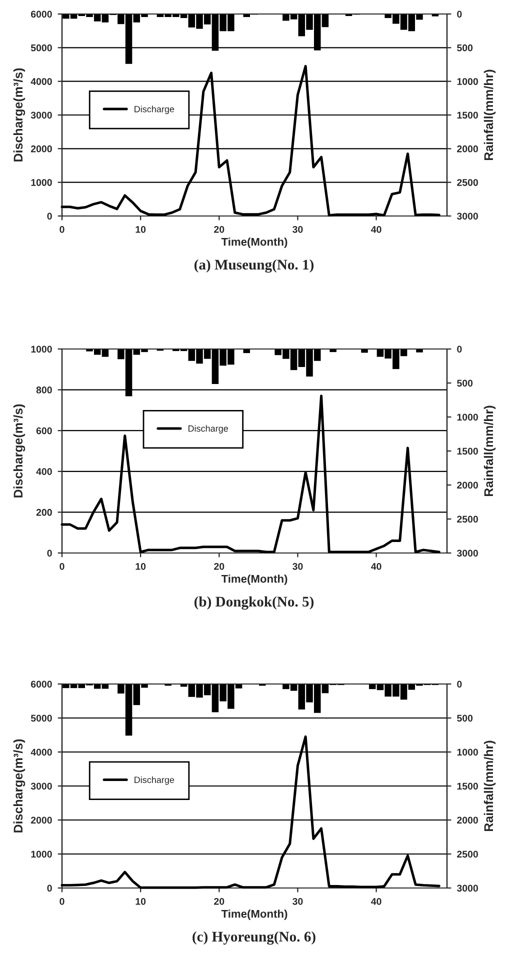 The image size is (514, 961). Describe the element at coordinates (44, 430) in the screenshot. I see `y-tick-label: 600` at that location.